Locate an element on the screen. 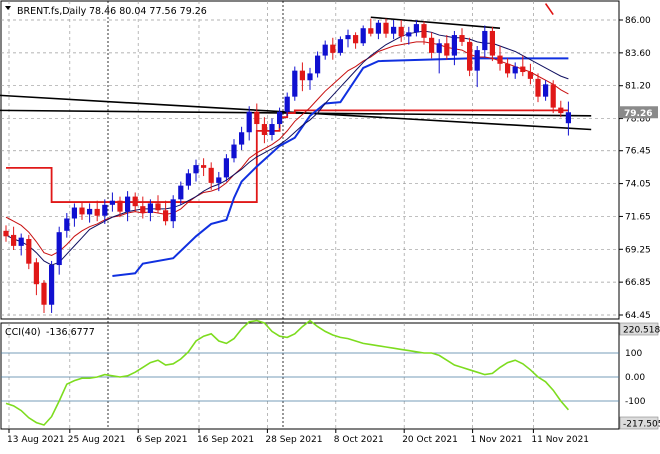 This screenshot has width=660, height=454. collapse-arrow-icon is located at coordinates (8, 8).